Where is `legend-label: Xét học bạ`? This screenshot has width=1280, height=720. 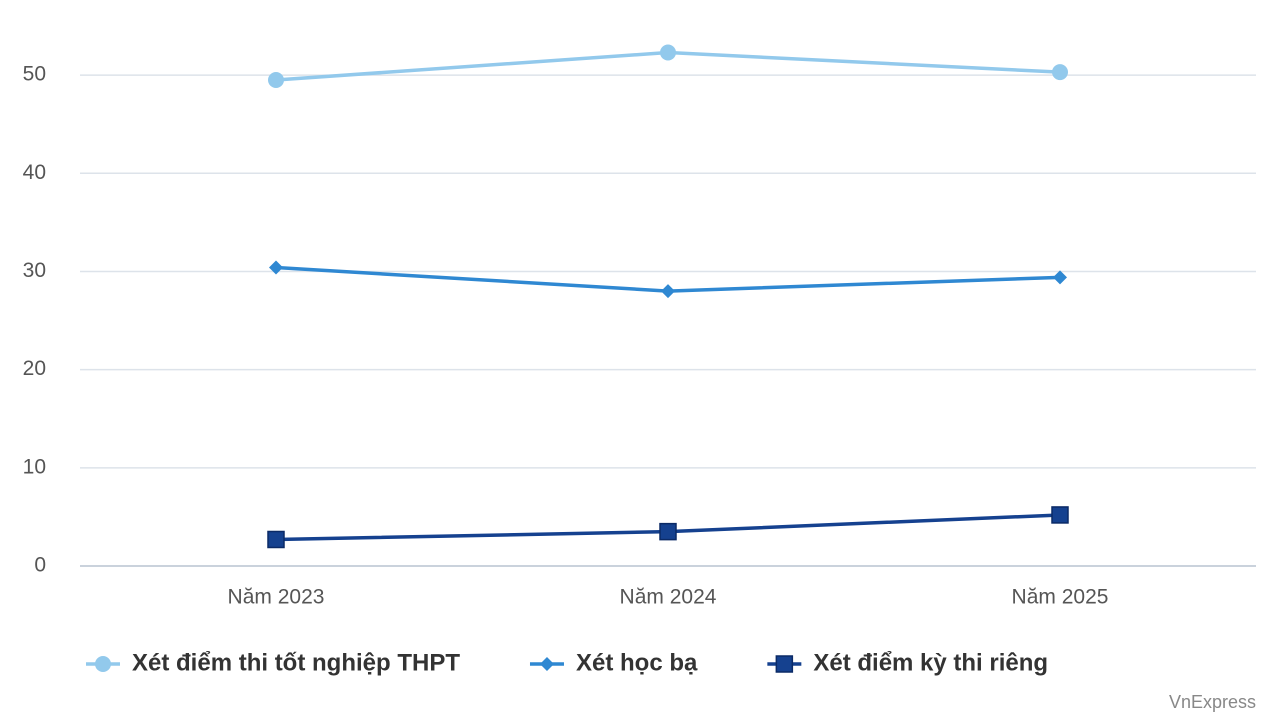
legend-label: Xét học bạ is located at coordinates (637, 662).